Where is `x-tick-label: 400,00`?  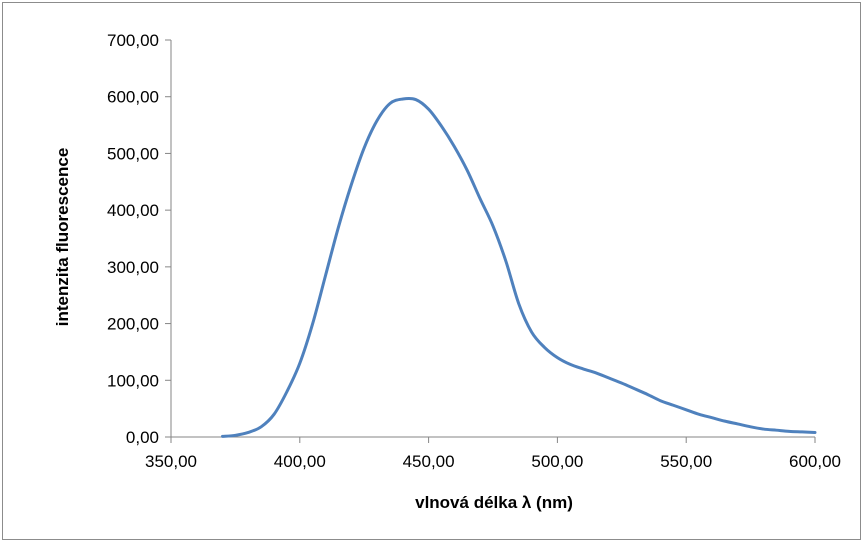 x-tick-label: 400,00 is located at coordinates (300, 461).